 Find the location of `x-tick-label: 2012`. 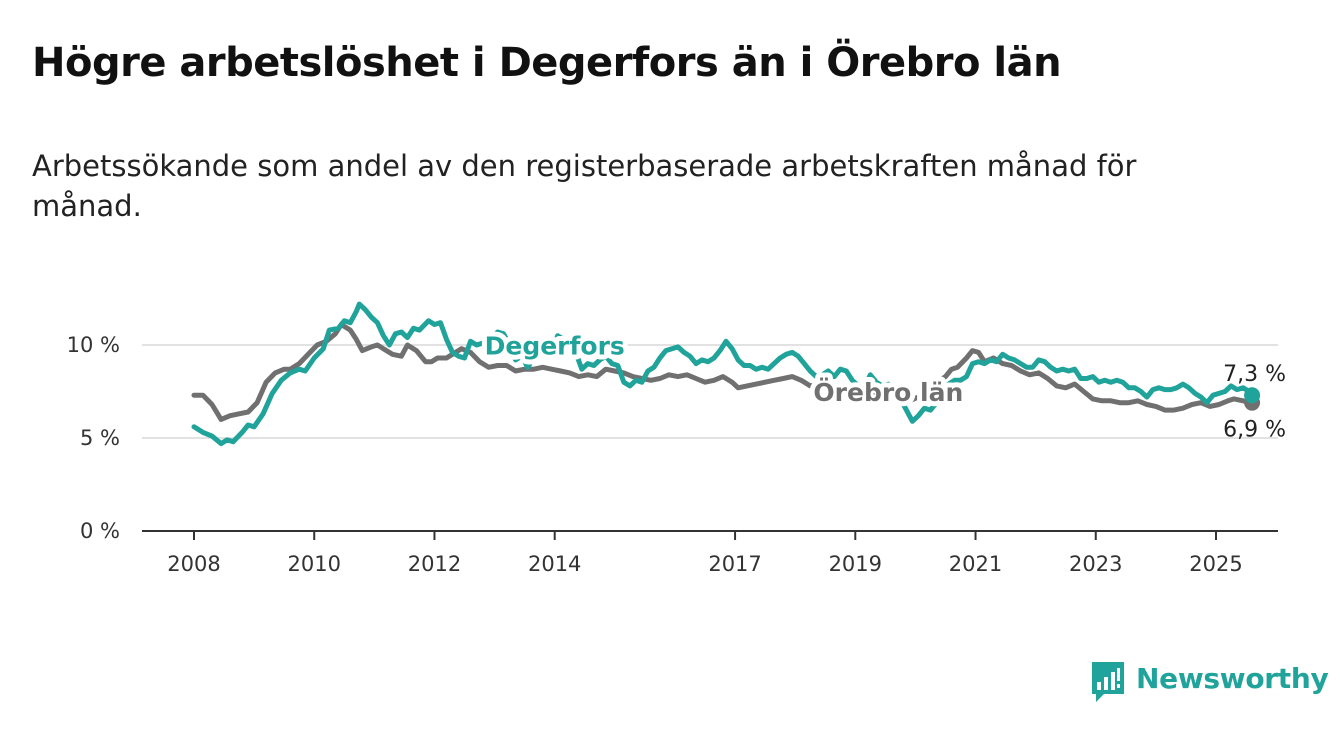

x-tick-label: 2012 is located at coordinates (434, 564).